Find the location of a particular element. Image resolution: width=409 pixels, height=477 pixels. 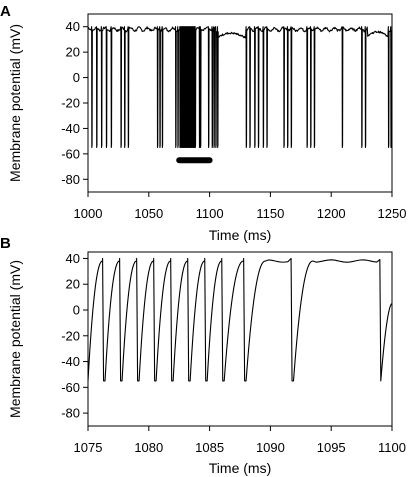

panel-letter-a: A is located at coordinates (5, 11).